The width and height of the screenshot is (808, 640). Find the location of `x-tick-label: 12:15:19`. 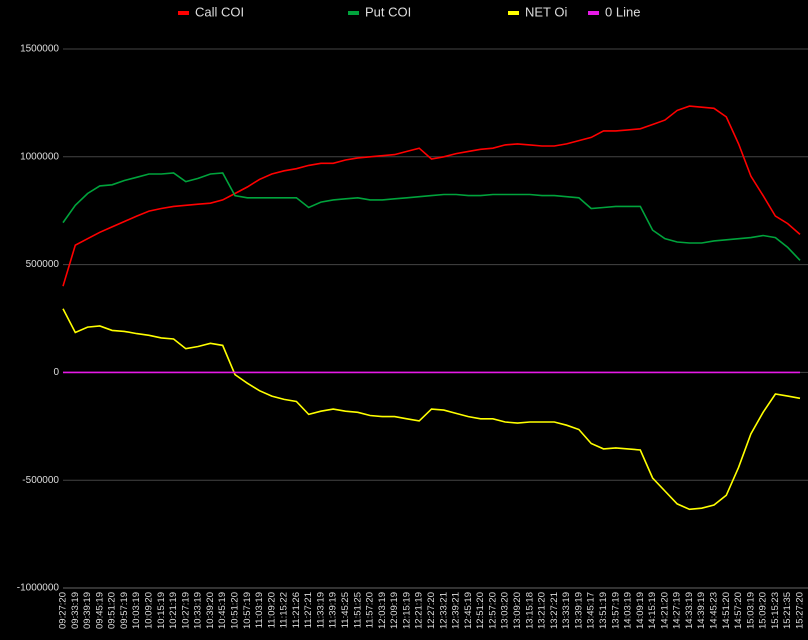

x-tick-label: 12:15:19 is located at coordinates (406, 610).